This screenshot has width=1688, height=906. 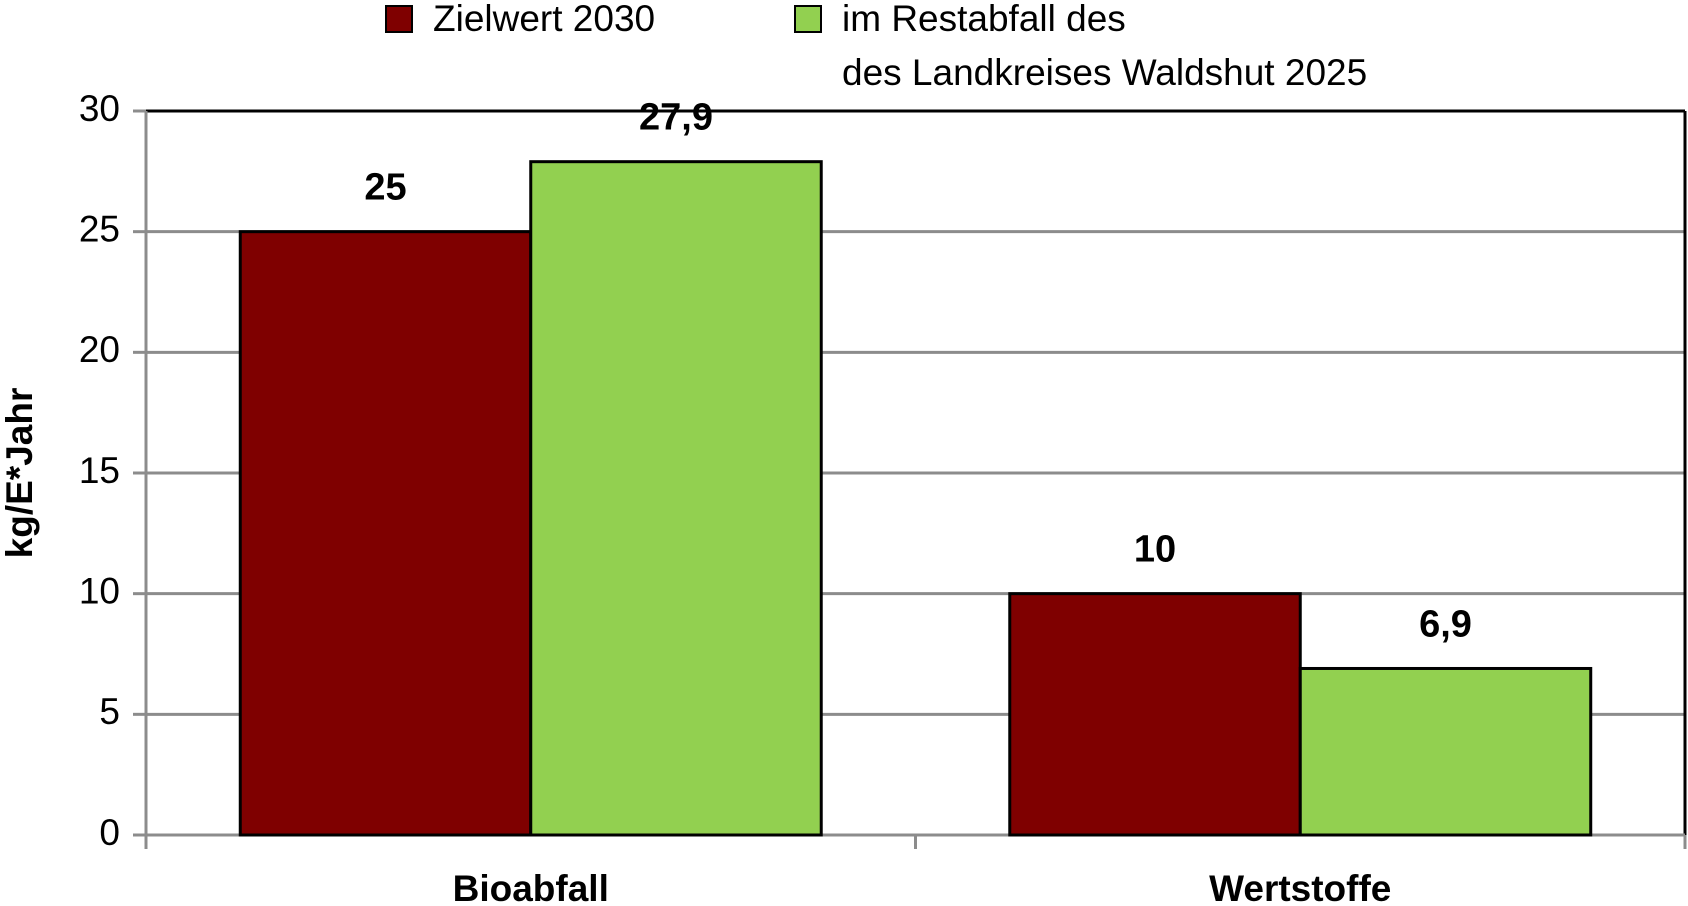 What do you see at coordinates (99, 349) in the screenshot?
I see `y-tick-label: 20` at bounding box center [99, 349].